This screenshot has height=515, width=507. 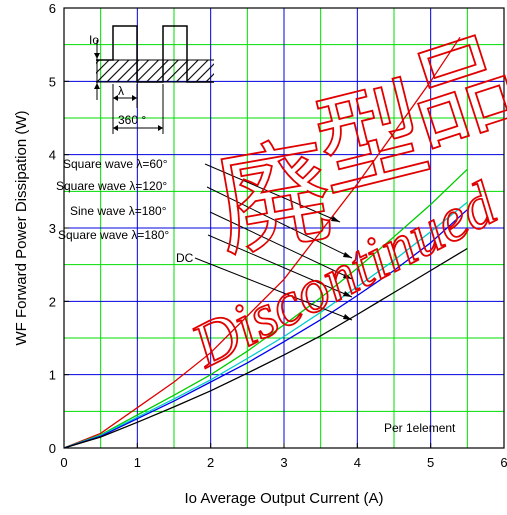 What do you see at coordinates (503, 462) in the screenshot?
I see `x-tick-label: 6` at bounding box center [503, 462].